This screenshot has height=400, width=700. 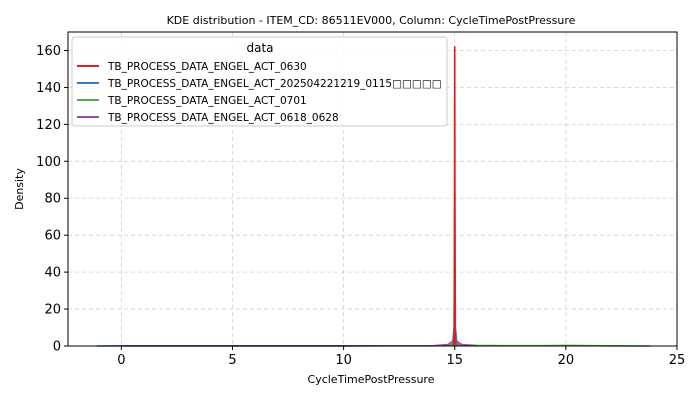 What do you see at coordinates (677, 360) in the screenshot?
I see `x-tick-label: 25` at bounding box center [677, 360].